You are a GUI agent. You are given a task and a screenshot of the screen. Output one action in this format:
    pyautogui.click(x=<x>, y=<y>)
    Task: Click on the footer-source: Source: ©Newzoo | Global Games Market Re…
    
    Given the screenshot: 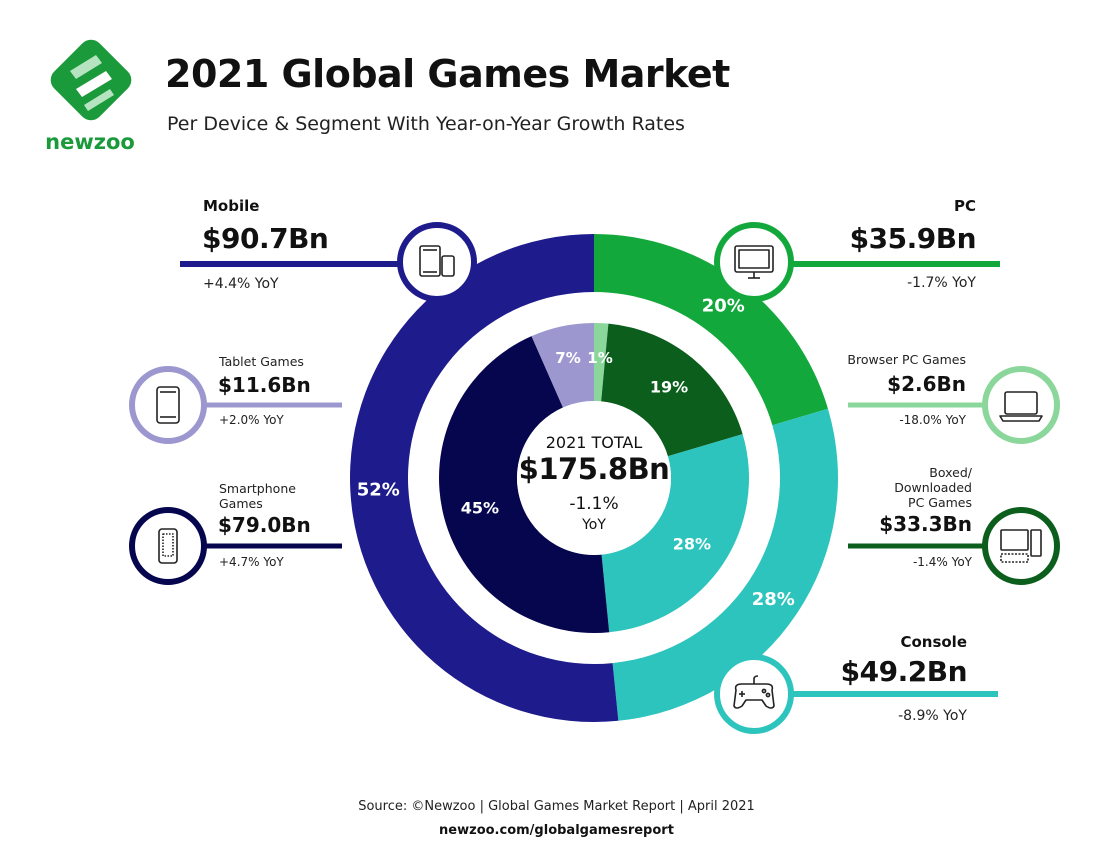 What is the action you would take?
    pyautogui.click(x=556, y=806)
    